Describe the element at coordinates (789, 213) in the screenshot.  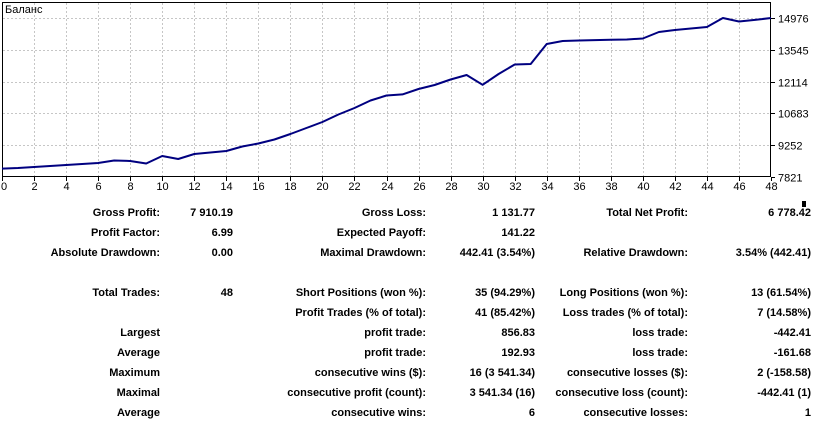
I see `stat-value: 6 778.42` at that location.